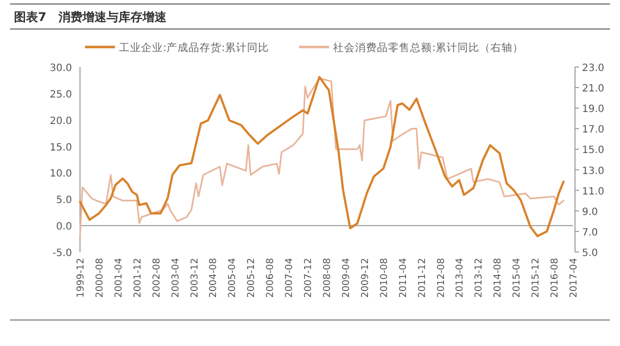 The width and height of the screenshot is (620, 346). I want to click on y-tick-label: 0.0, so click(64, 227).